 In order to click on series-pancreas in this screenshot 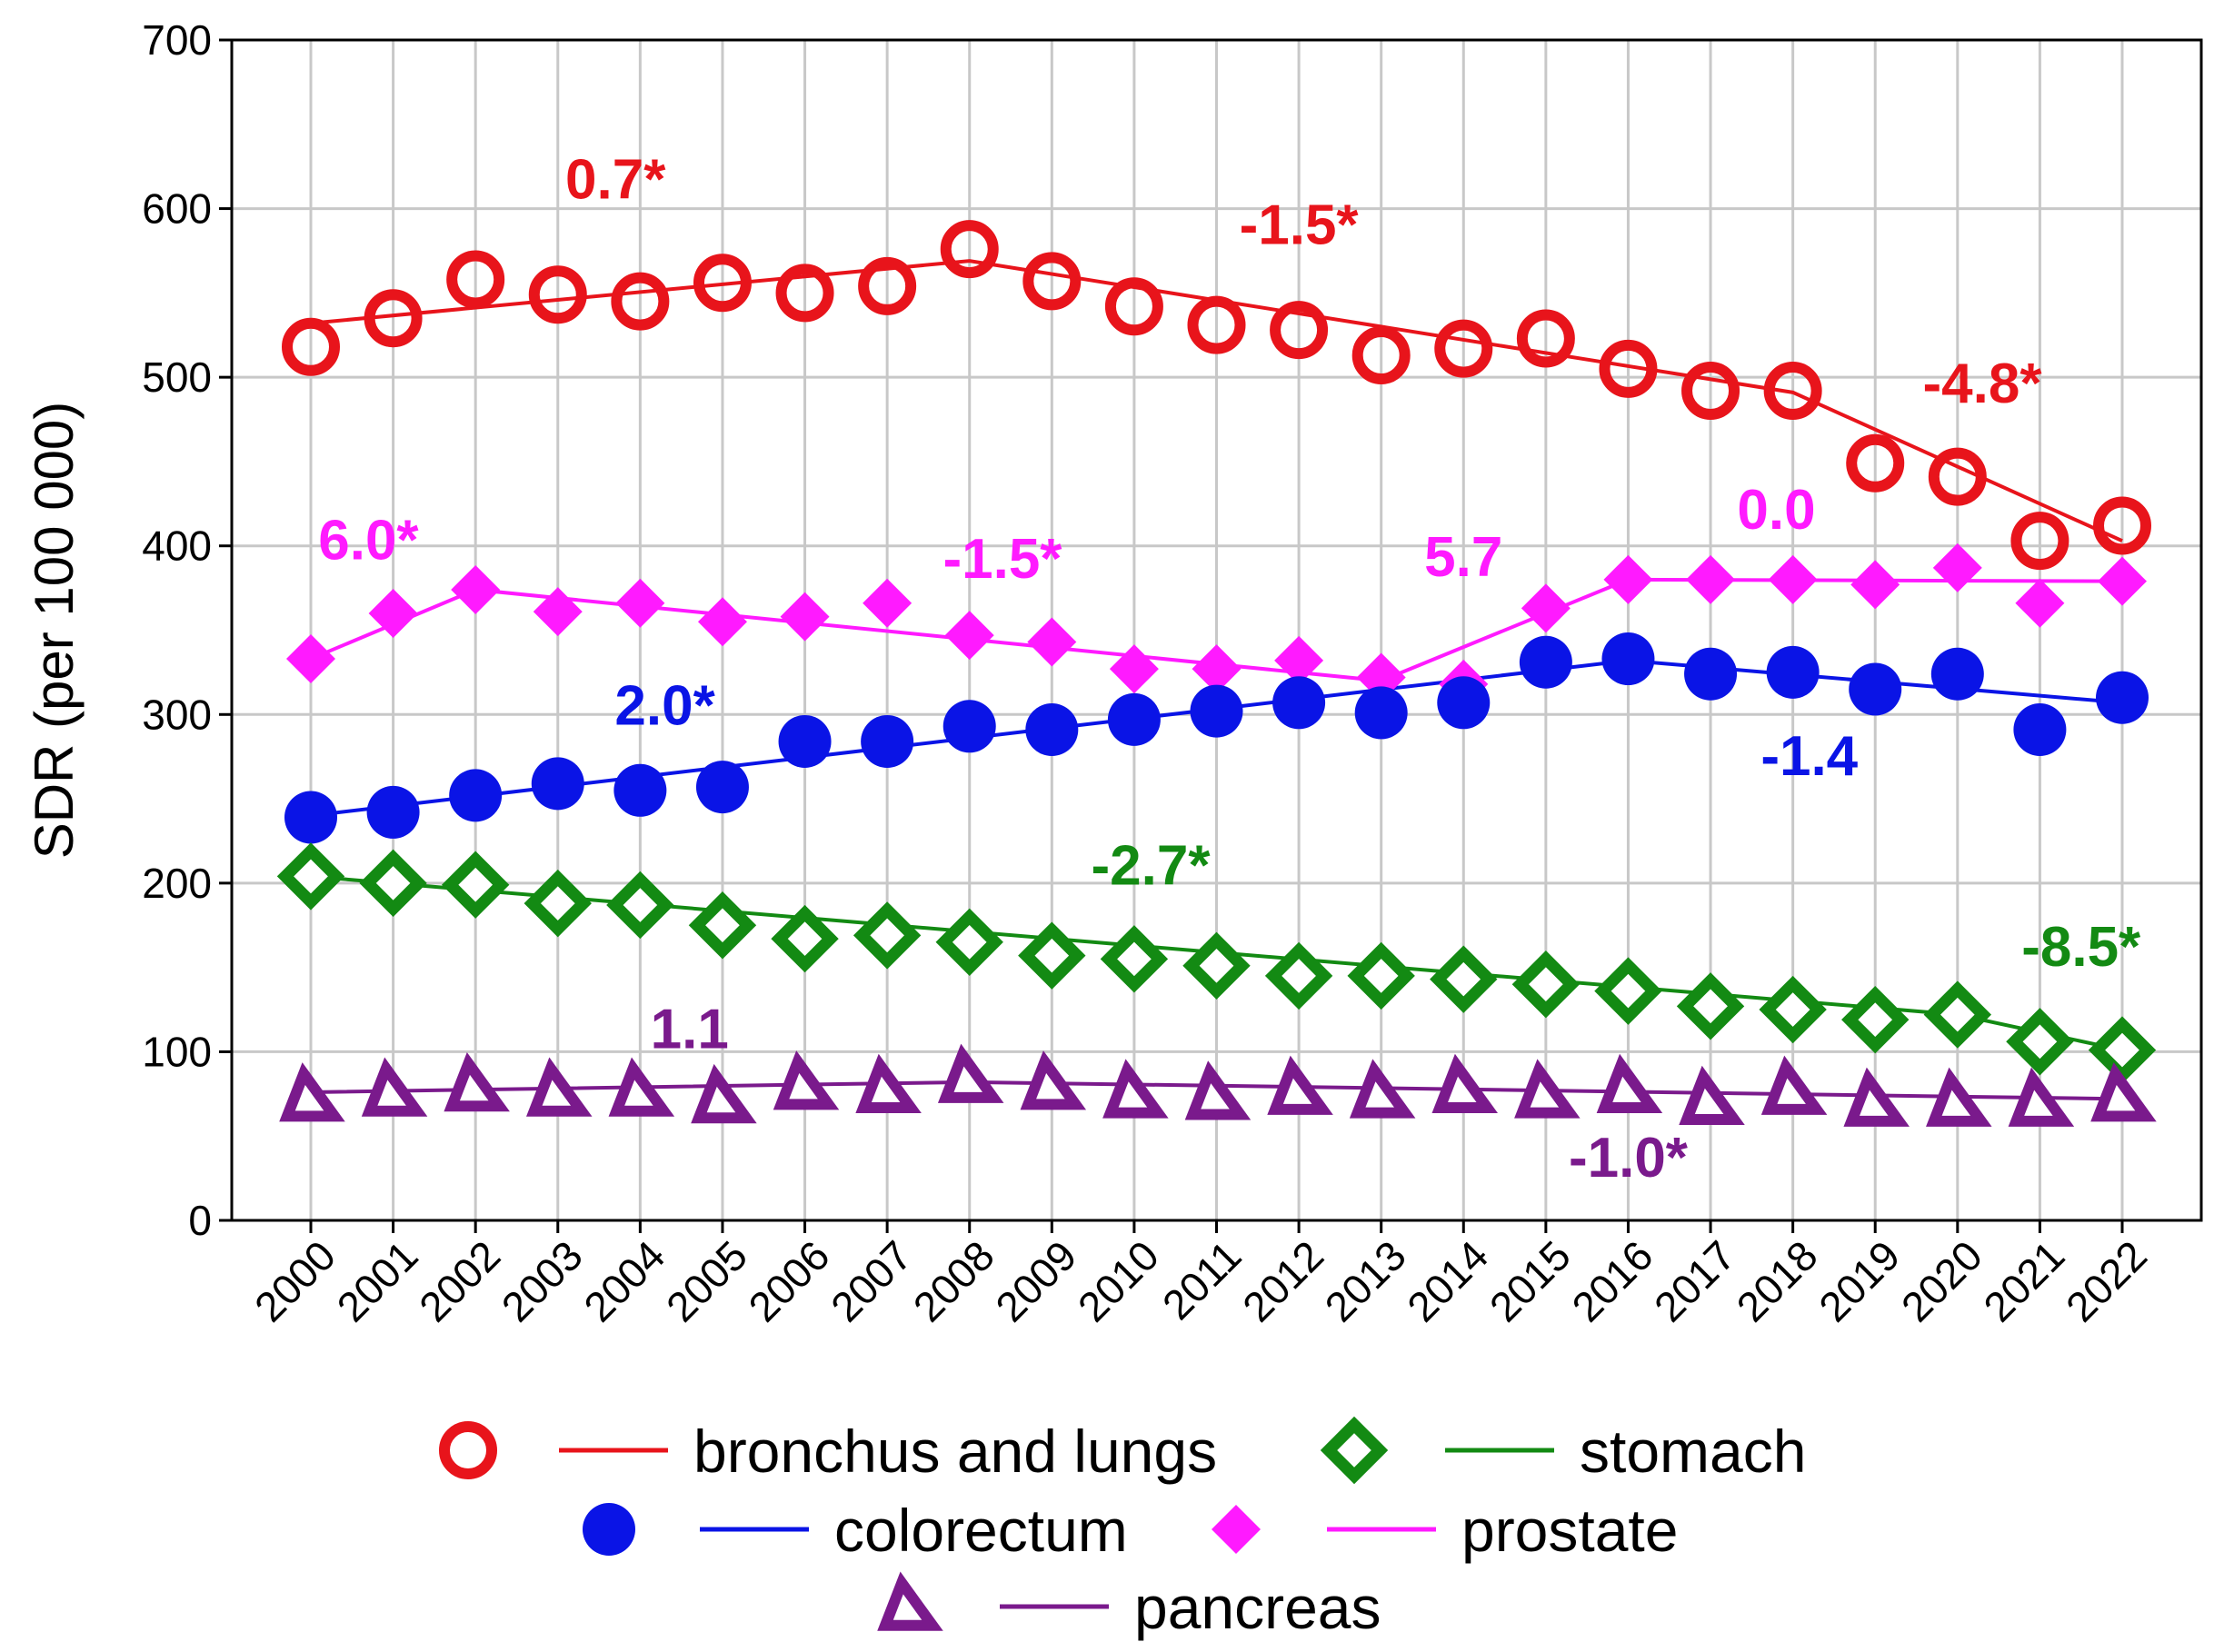, I will do `click(1218, 1085)`.